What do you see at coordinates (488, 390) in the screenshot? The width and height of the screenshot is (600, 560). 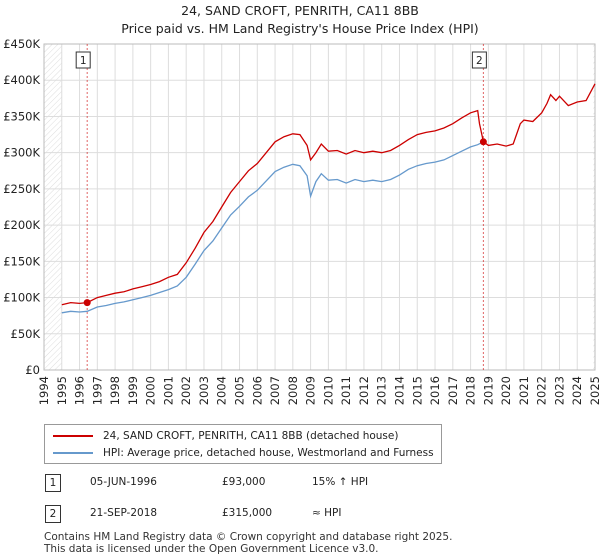 I see `x-tick-label: 2019` at bounding box center [488, 390].